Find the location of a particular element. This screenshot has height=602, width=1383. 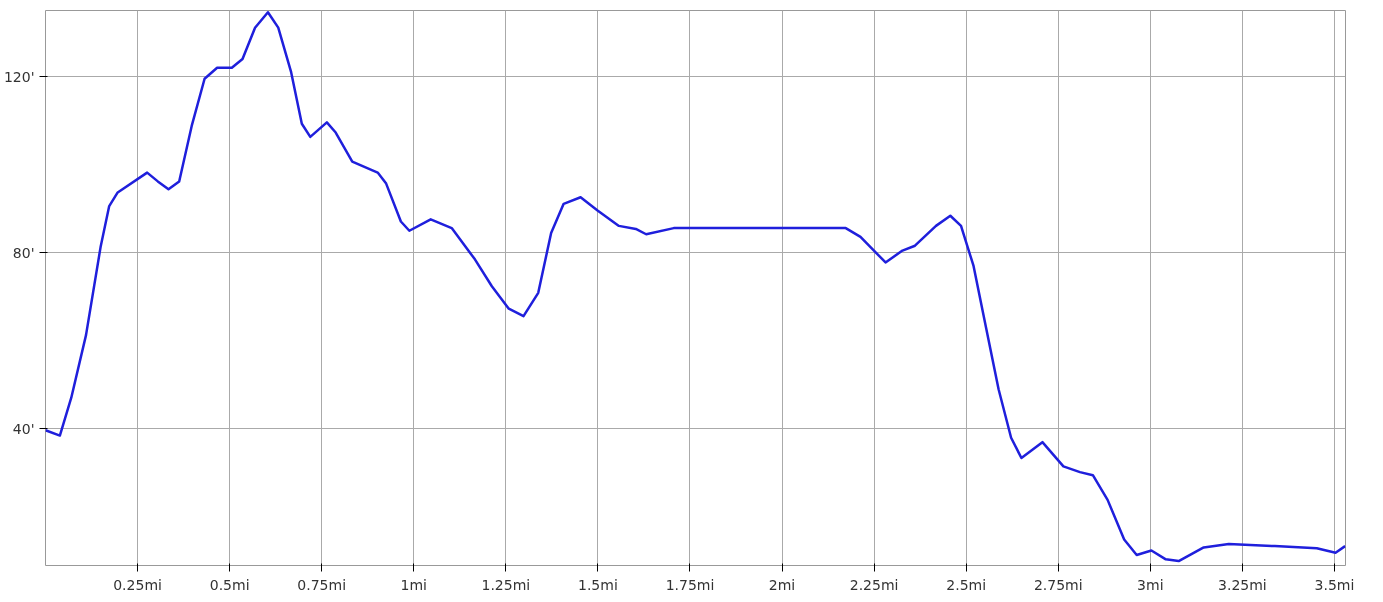

x-tick-label: 1mi is located at coordinates (413, 584).